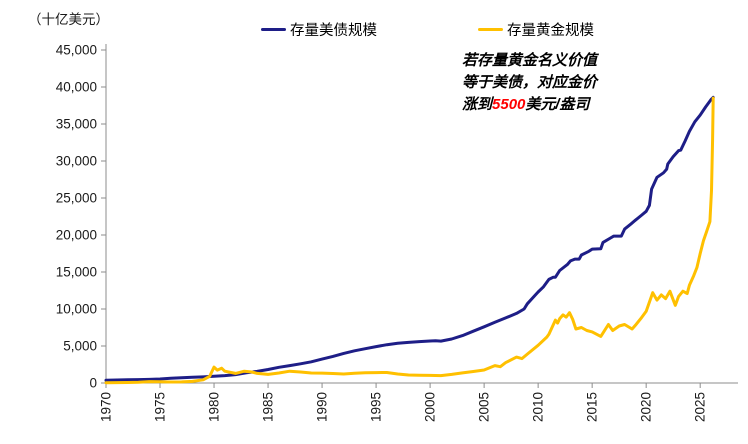  I want to click on annotation-line3-suffix: 美元/盎司, so click(557, 104).